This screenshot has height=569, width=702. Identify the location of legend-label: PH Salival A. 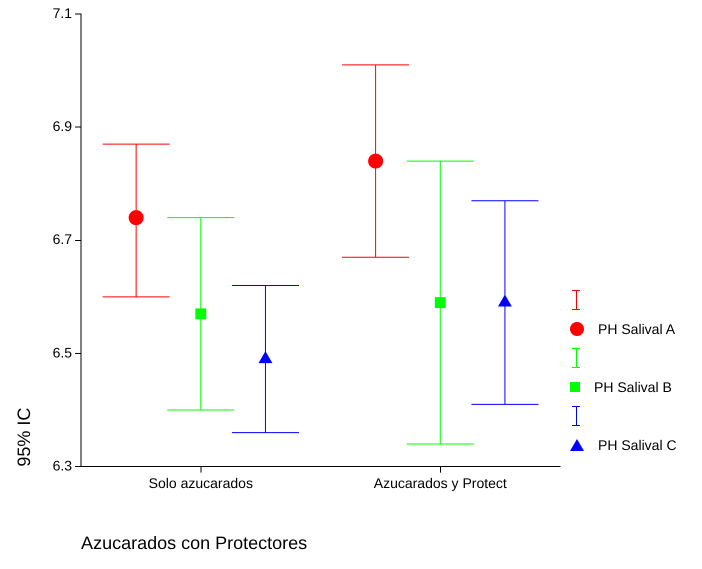
(637, 328).